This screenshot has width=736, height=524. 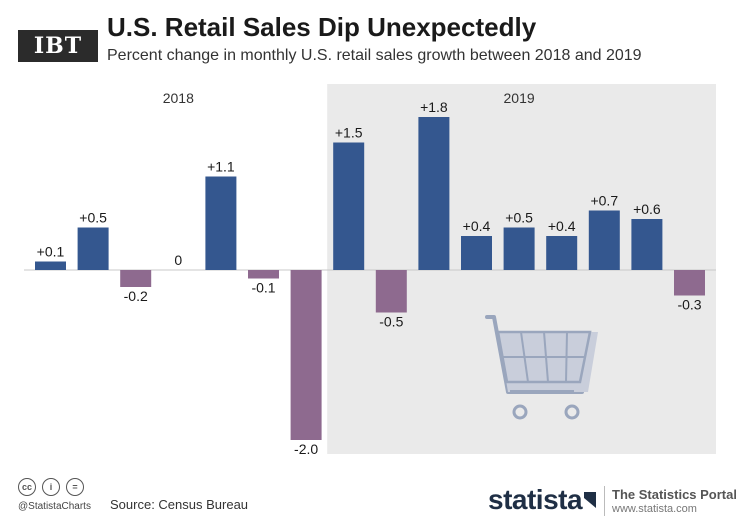 What do you see at coordinates (322, 27) in the screenshot?
I see `chart-title: U.S. Retail Sales Dip Unexpectedly` at bounding box center [322, 27].